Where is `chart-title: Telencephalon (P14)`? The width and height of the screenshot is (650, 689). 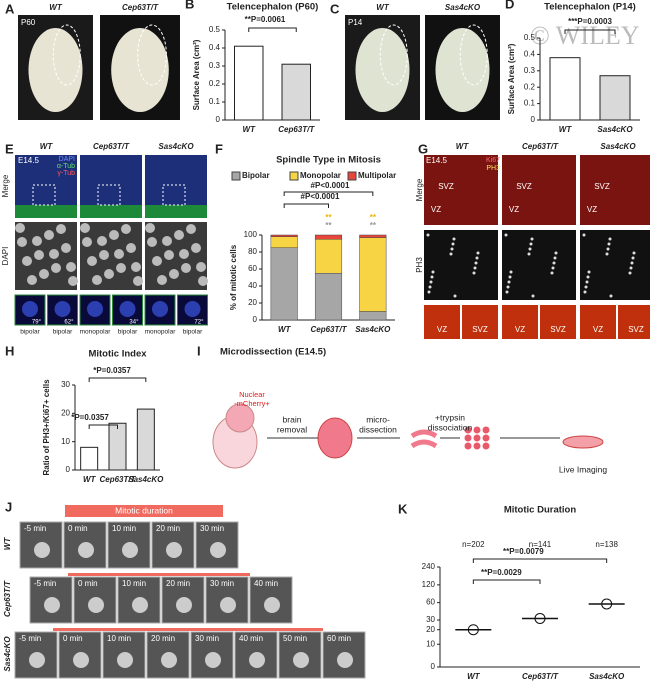 chart-title: Telencephalon (P14) is located at coordinates (590, 7).